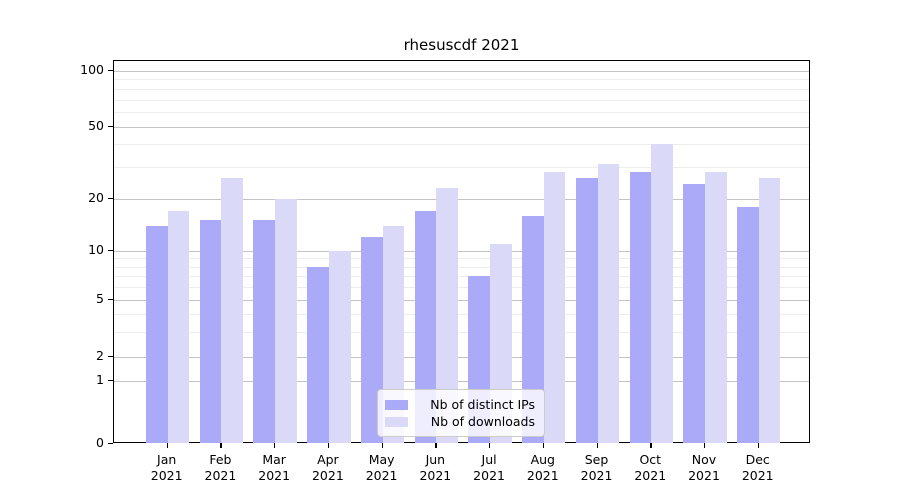 The image size is (900, 500). Describe the element at coordinates (92, 69) in the screenshot. I see `y-tick-label: 100` at that location.